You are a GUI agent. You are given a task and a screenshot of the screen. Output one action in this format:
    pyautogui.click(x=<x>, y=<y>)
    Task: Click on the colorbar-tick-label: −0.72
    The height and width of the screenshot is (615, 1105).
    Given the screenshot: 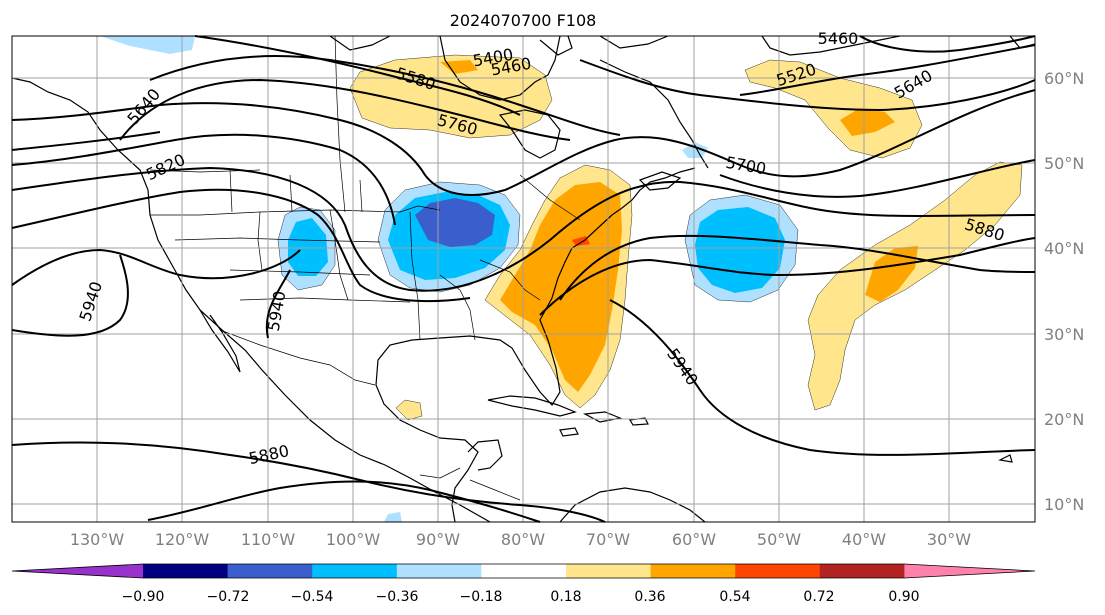 What is the action you would take?
    pyautogui.click(x=228, y=597)
    